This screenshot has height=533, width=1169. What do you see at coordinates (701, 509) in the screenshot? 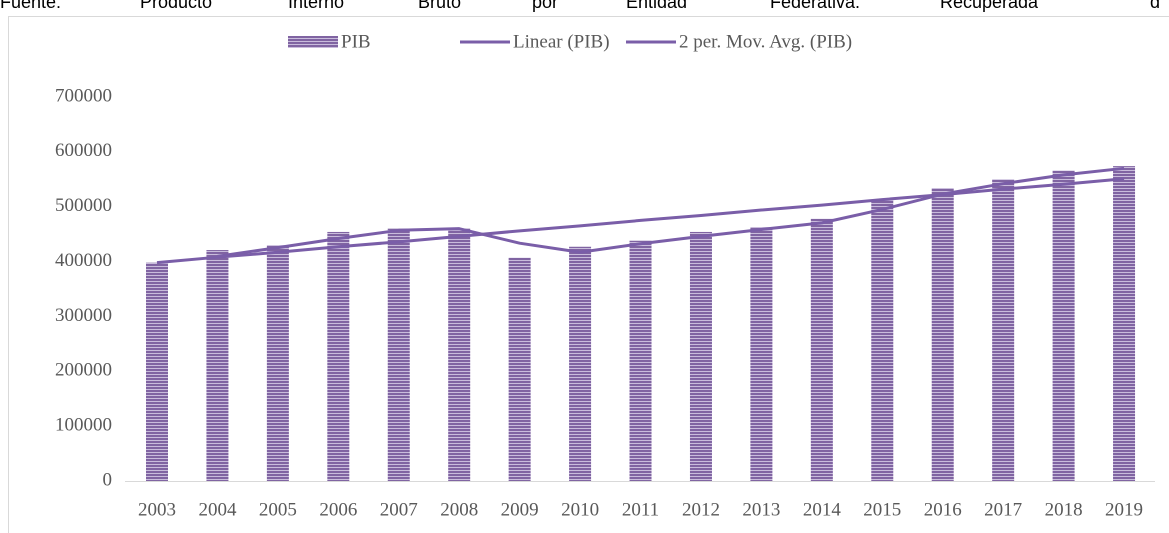
I see `x-tick-label: 2012` at bounding box center [701, 509].